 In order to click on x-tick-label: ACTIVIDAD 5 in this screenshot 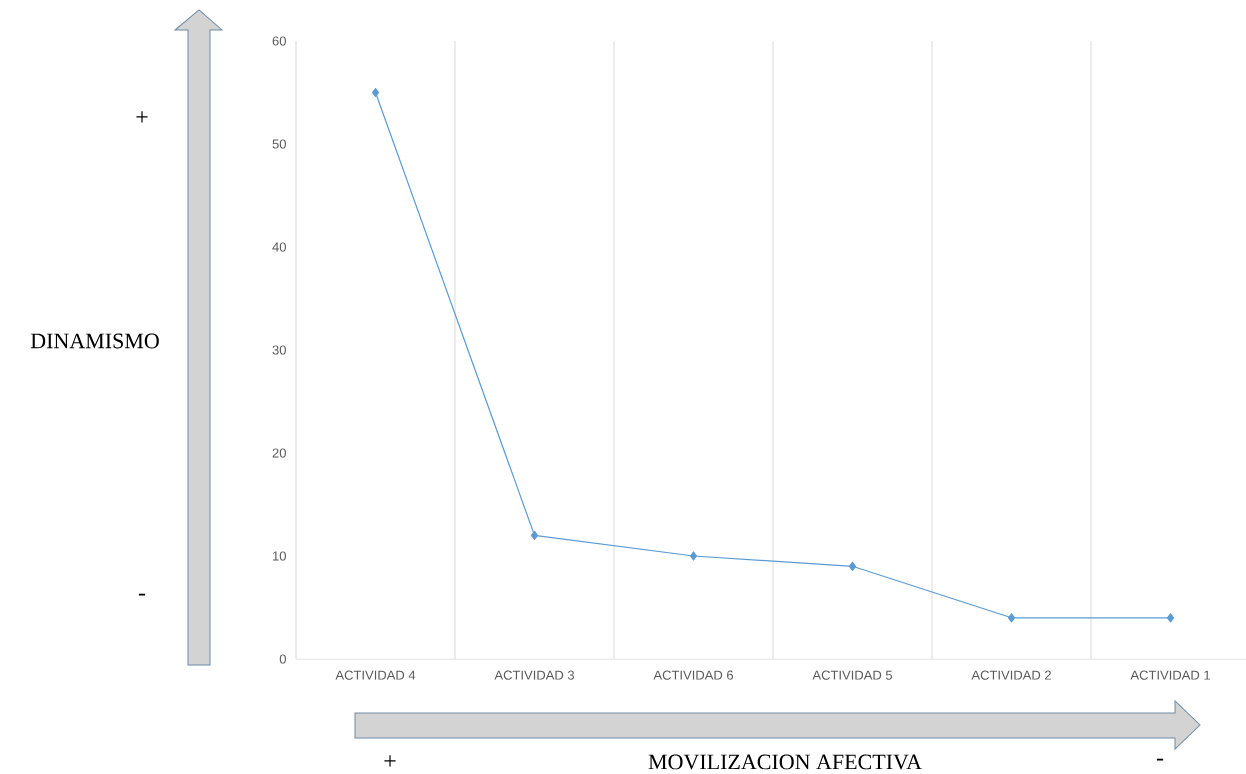, I will do `click(852, 675)`.